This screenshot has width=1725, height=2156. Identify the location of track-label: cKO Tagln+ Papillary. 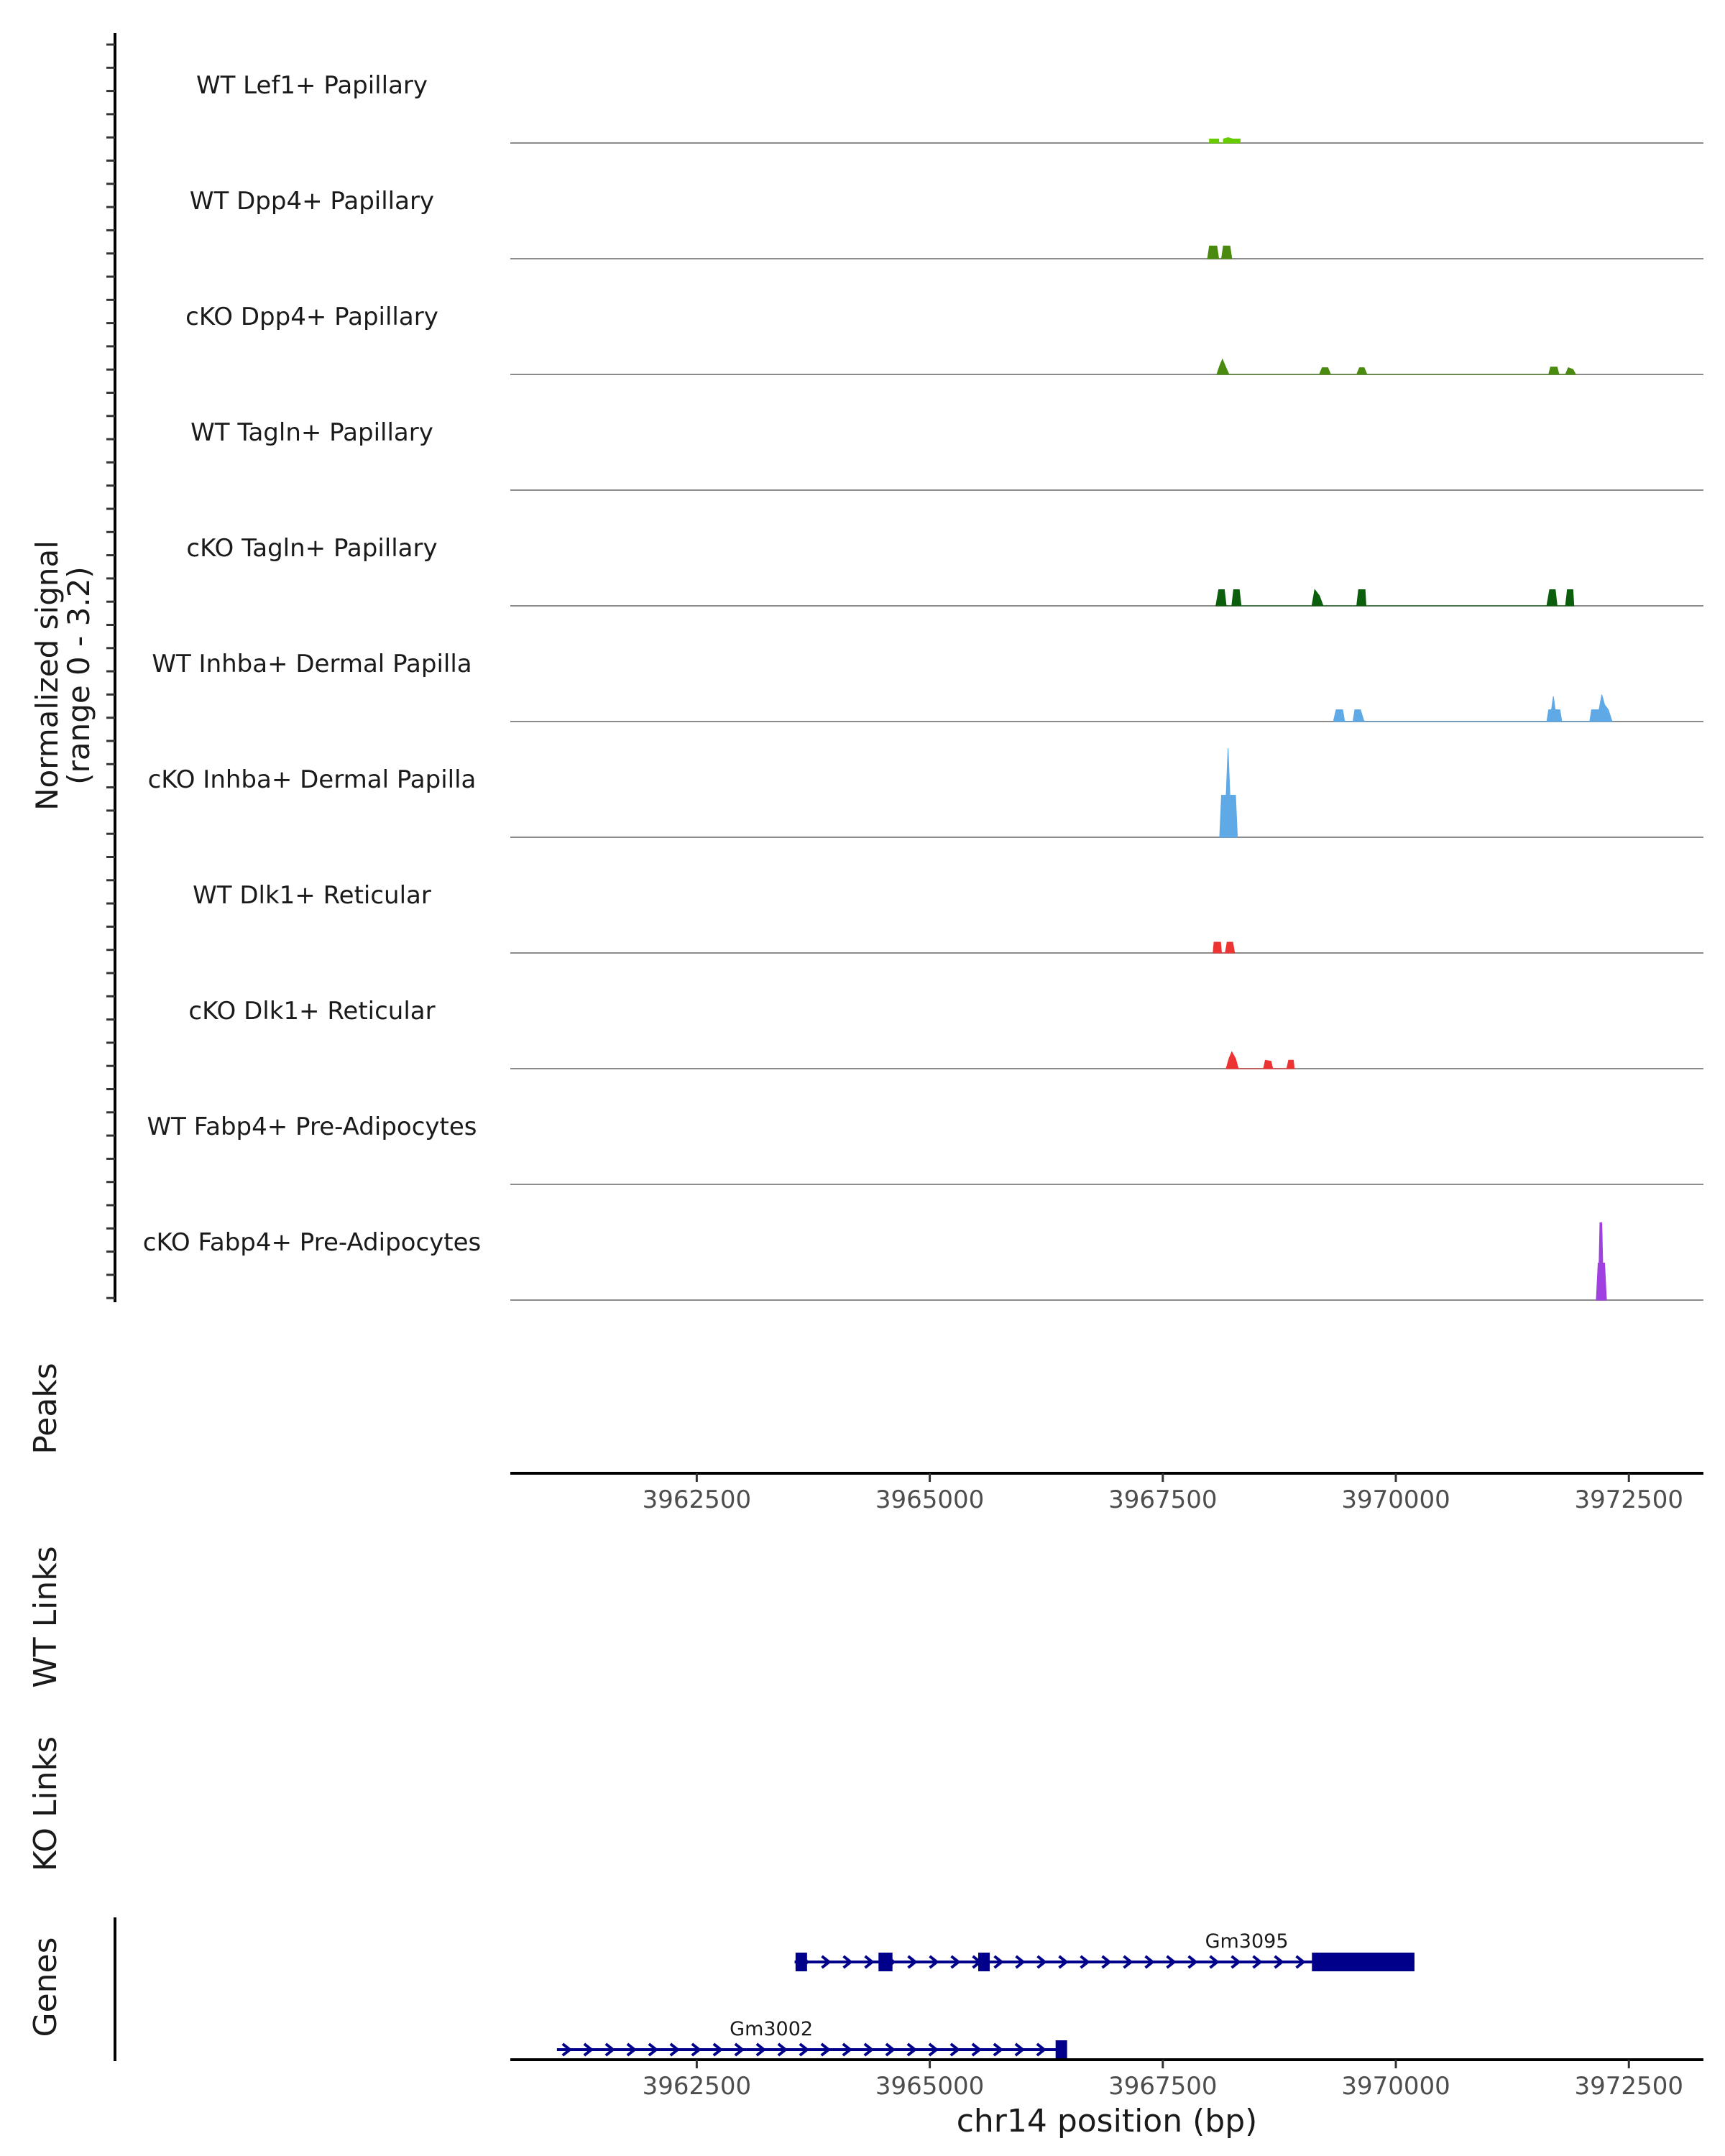
(311, 548).